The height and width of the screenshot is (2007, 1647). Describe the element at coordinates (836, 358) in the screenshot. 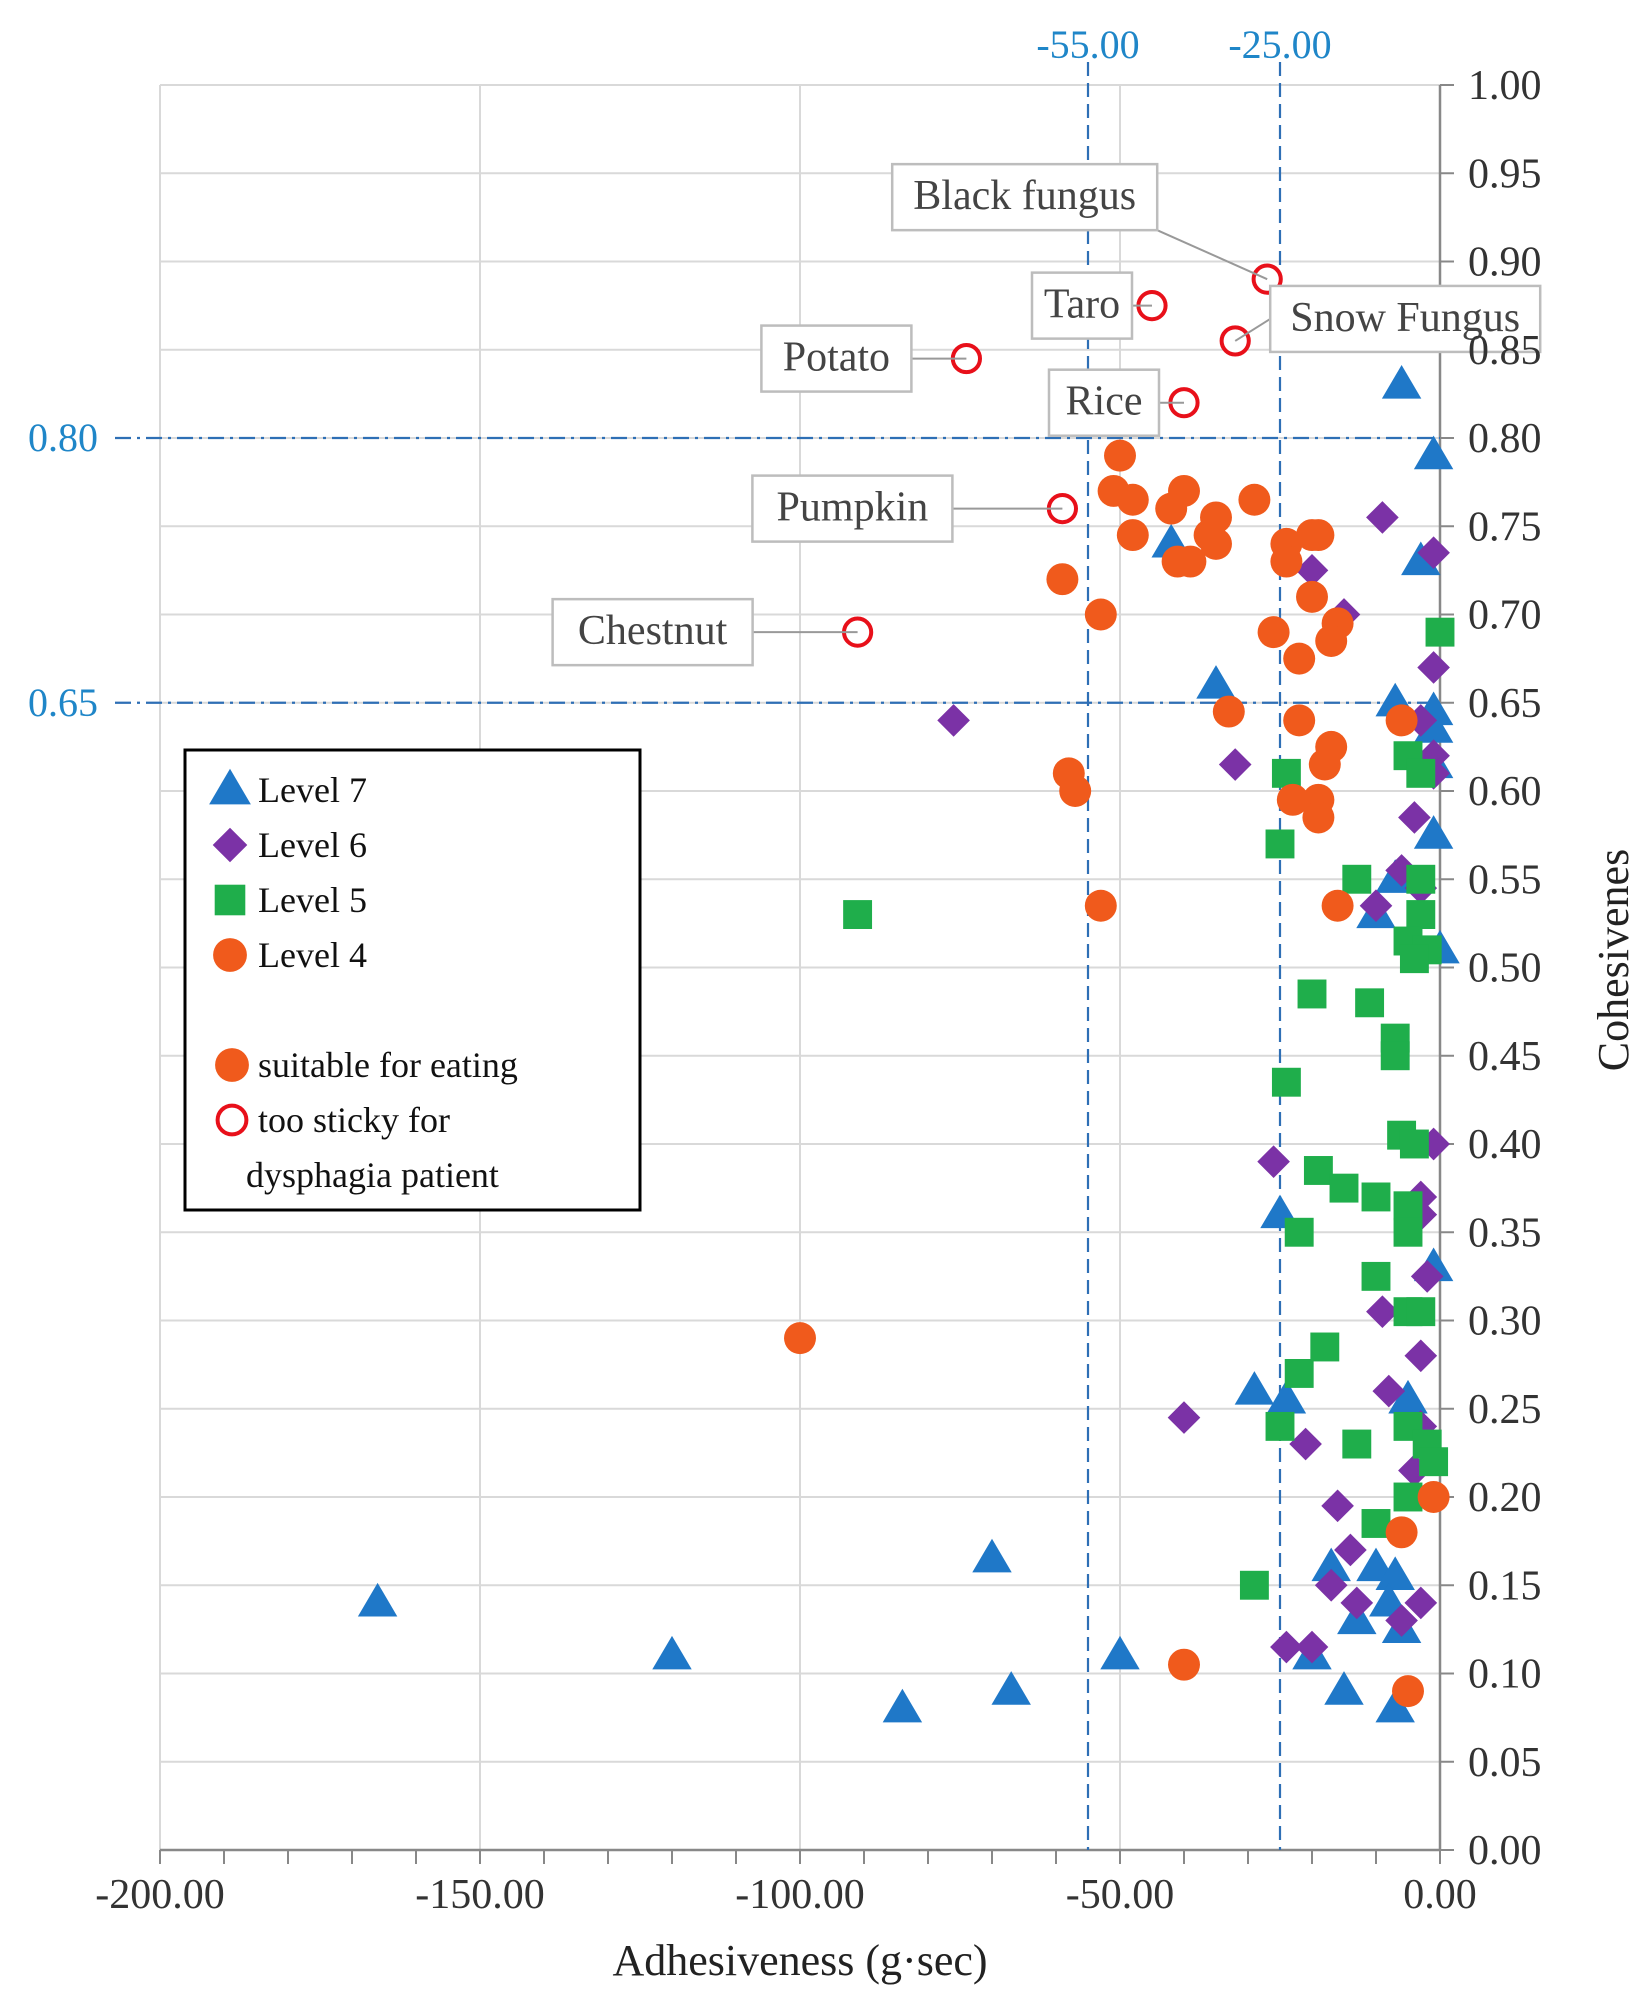

I see `potato-label-box` at that location.